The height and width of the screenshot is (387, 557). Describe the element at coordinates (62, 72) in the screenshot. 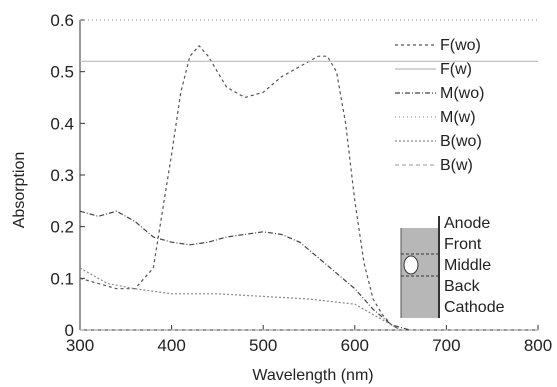

I see `y-tick-label: 0.5` at that location.